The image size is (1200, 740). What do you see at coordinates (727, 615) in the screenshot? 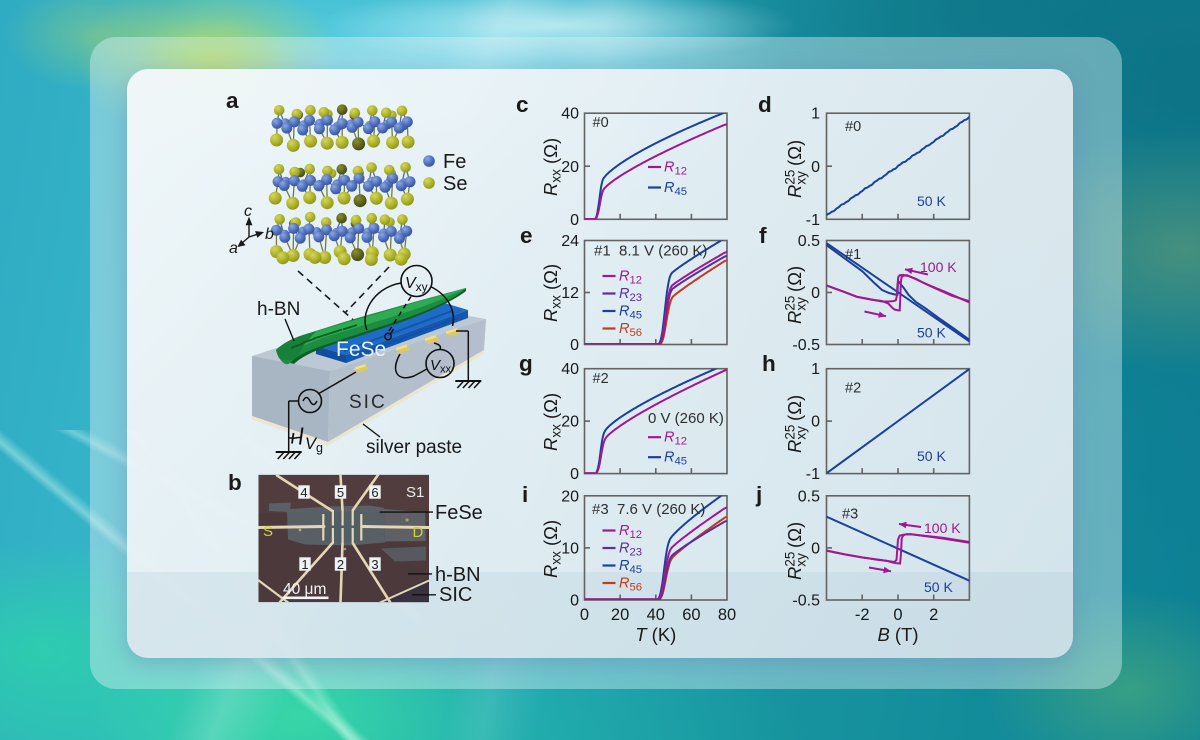
I see `svg-text: 80` at bounding box center [727, 615].